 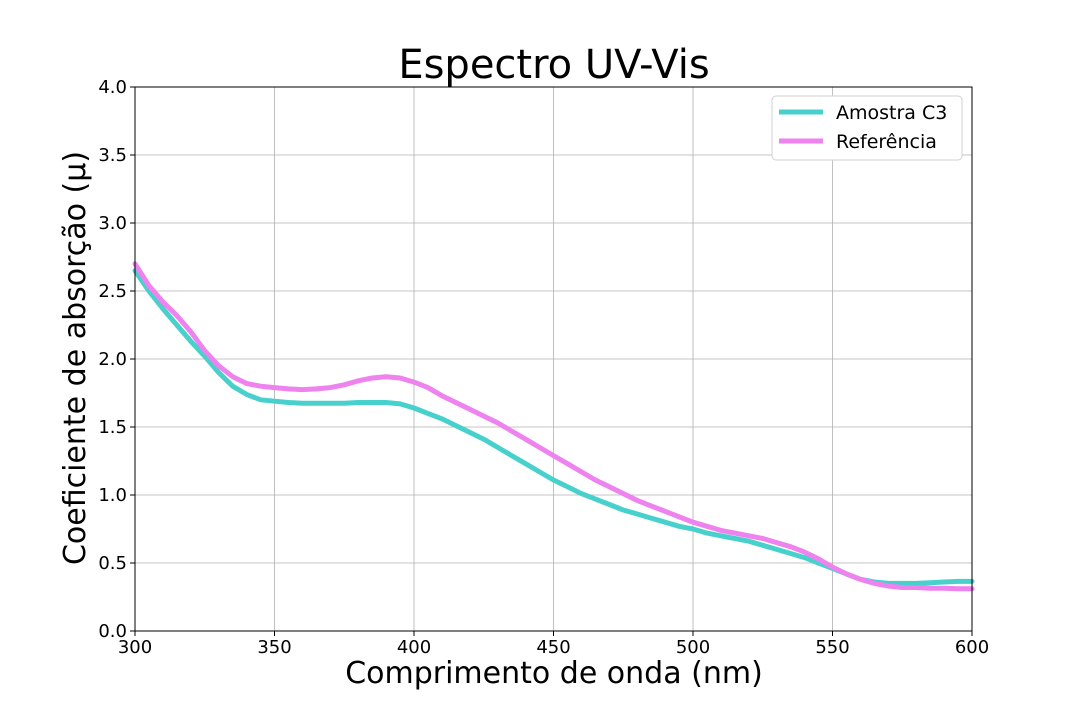 I want to click on y-tick-label: 2.5, so click(x=112, y=291).